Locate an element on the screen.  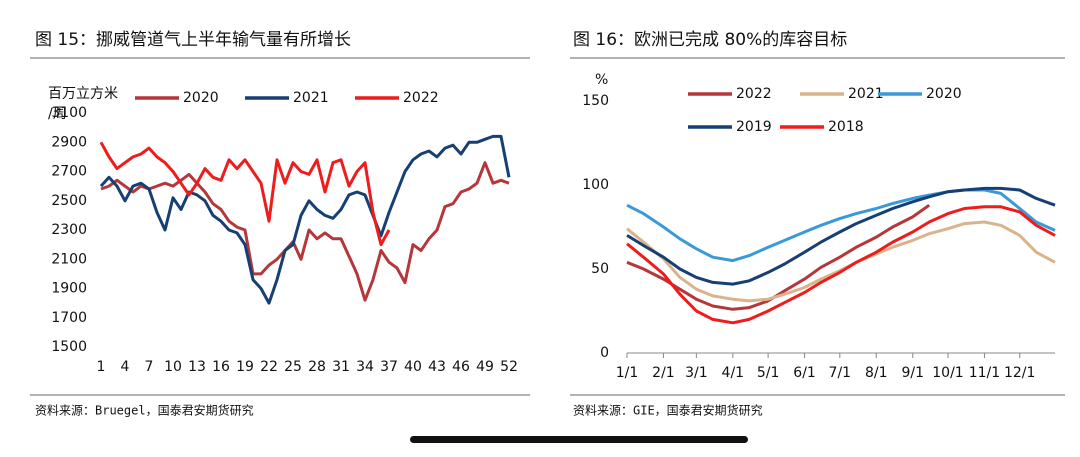
y-axis-label: /周 is located at coordinates (57, 114).